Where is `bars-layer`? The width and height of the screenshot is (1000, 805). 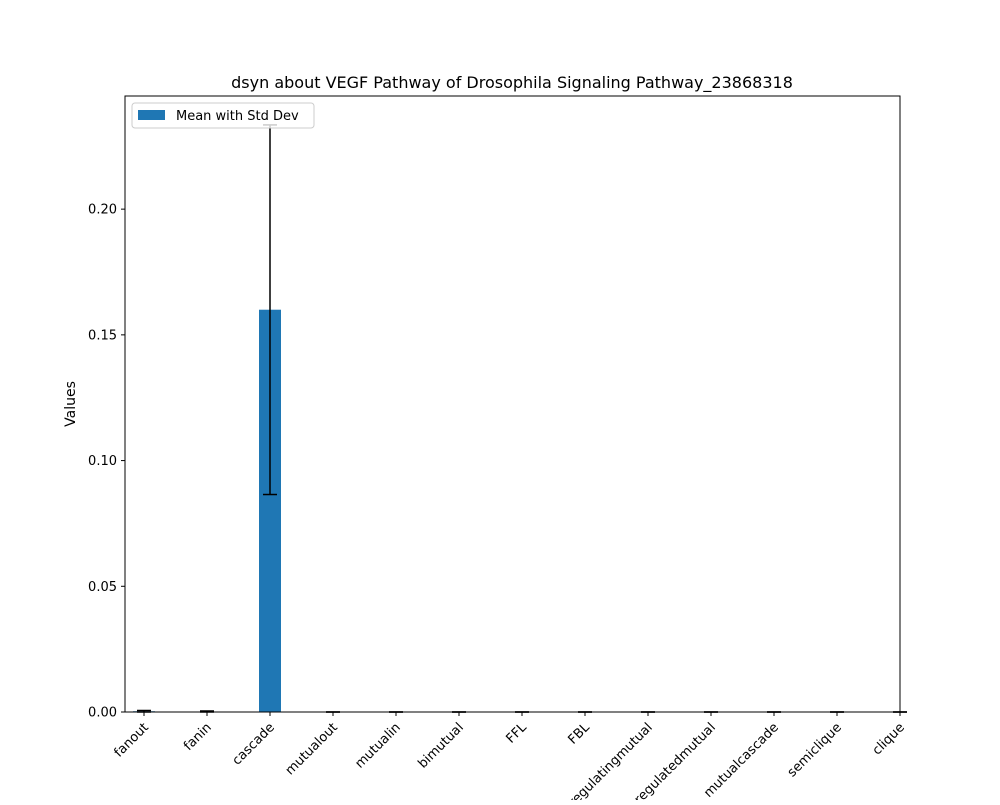 bars-layer is located at coordinates (207, 510).